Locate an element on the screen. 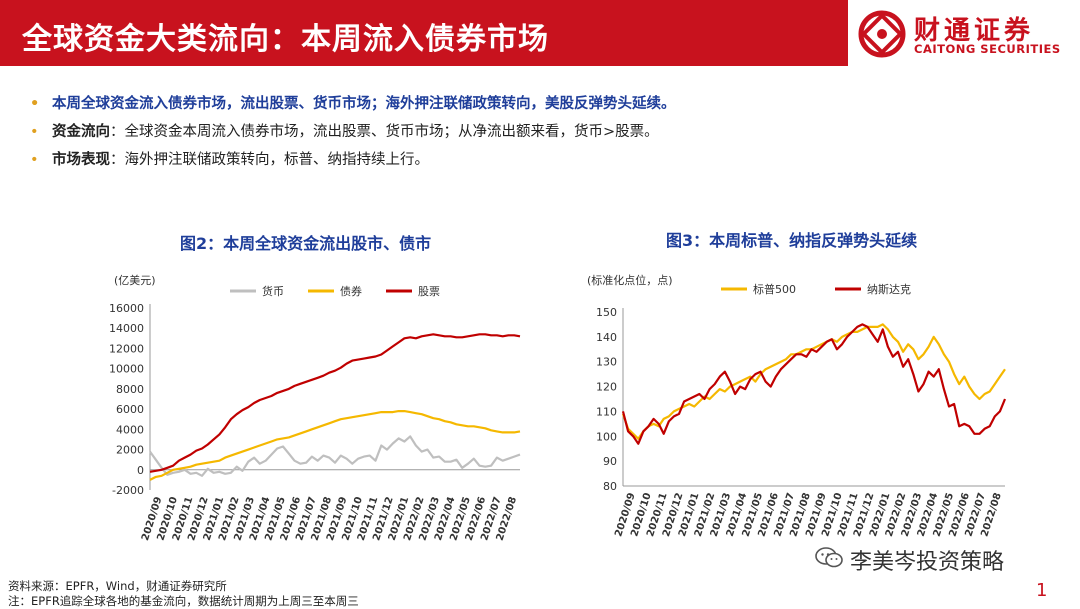  bullet-market: • 市场表现：海外押注联储政策转向，标普、纳指持续上行。 is located at coordinates (540, 160).